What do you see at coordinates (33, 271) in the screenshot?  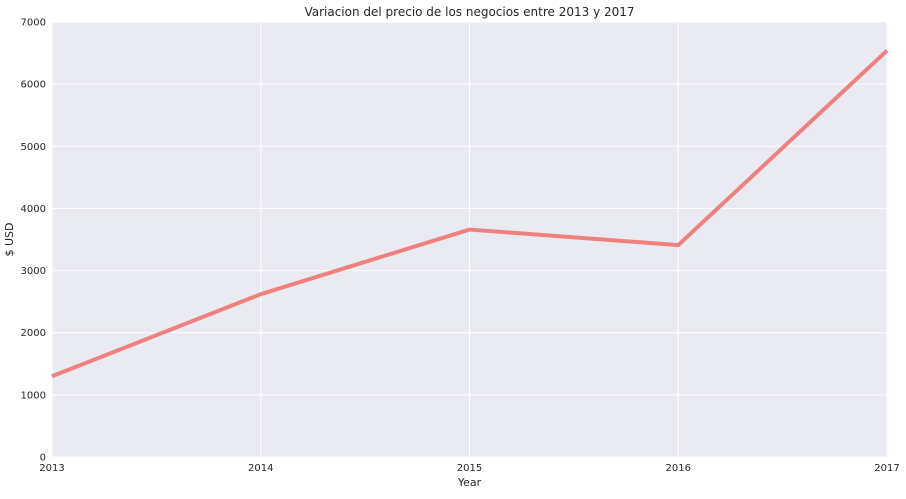 I see `y-tick-label: 3000` at bounding box center [33, 271].